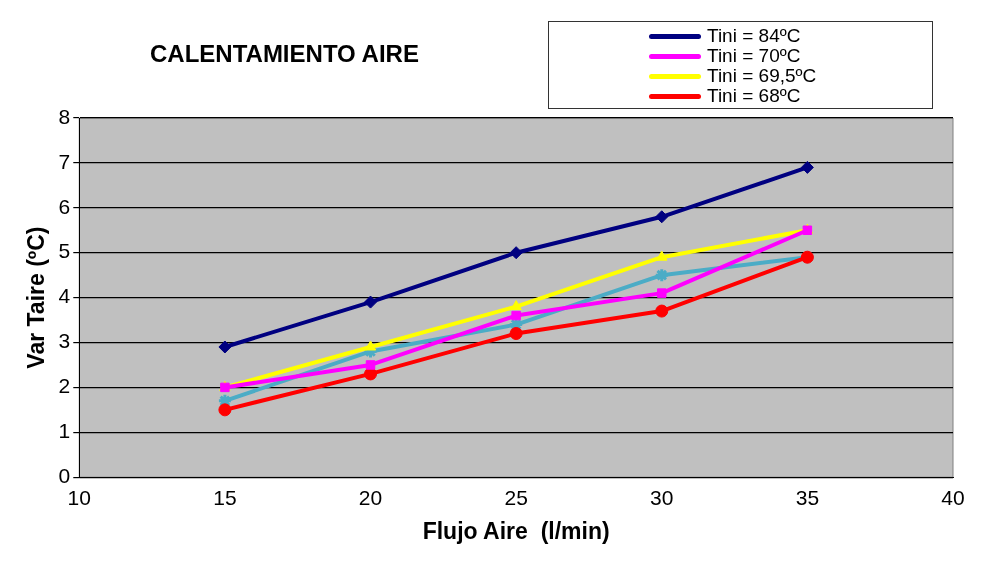  What do you see at coordinates (516, 497) in the screenshot?
I see `x-tick-label: 25` at bounding box center [516, 497].